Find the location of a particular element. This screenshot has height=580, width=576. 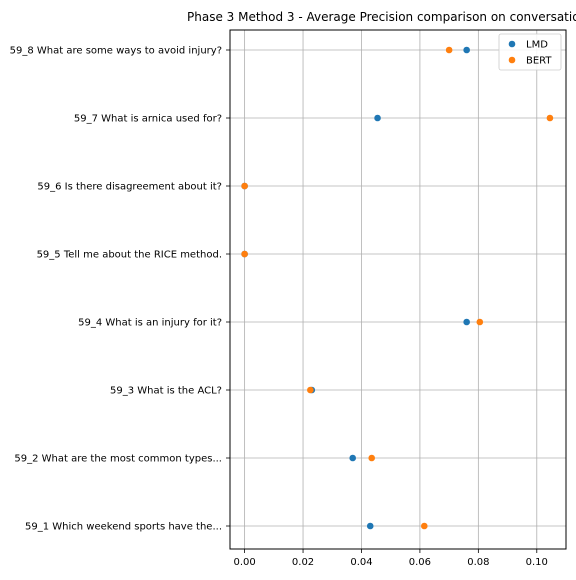

y-tick-label: 59_7 What is arnica used for? is located at coordinates (148, 119).